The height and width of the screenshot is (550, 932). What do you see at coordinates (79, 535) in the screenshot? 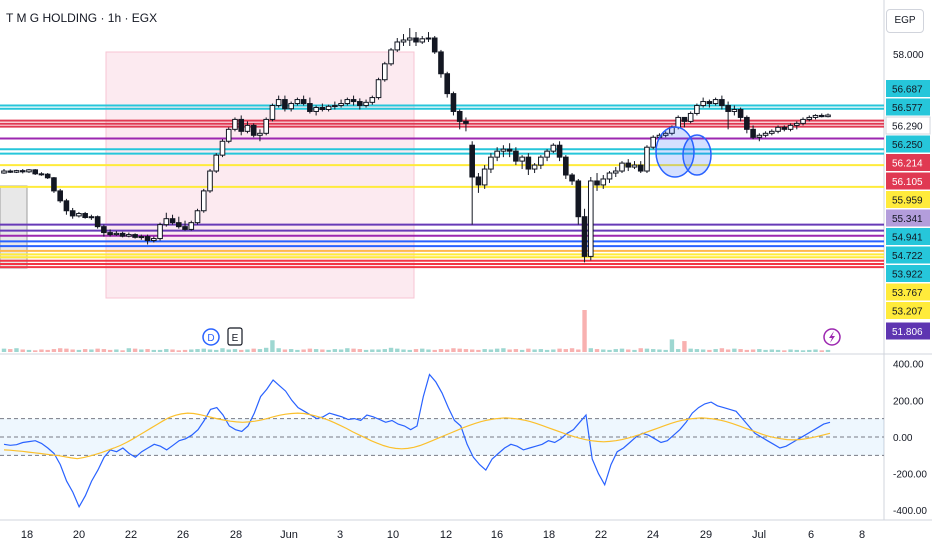
I see `time-tick-label: 20` at bounding box center [79, 535].